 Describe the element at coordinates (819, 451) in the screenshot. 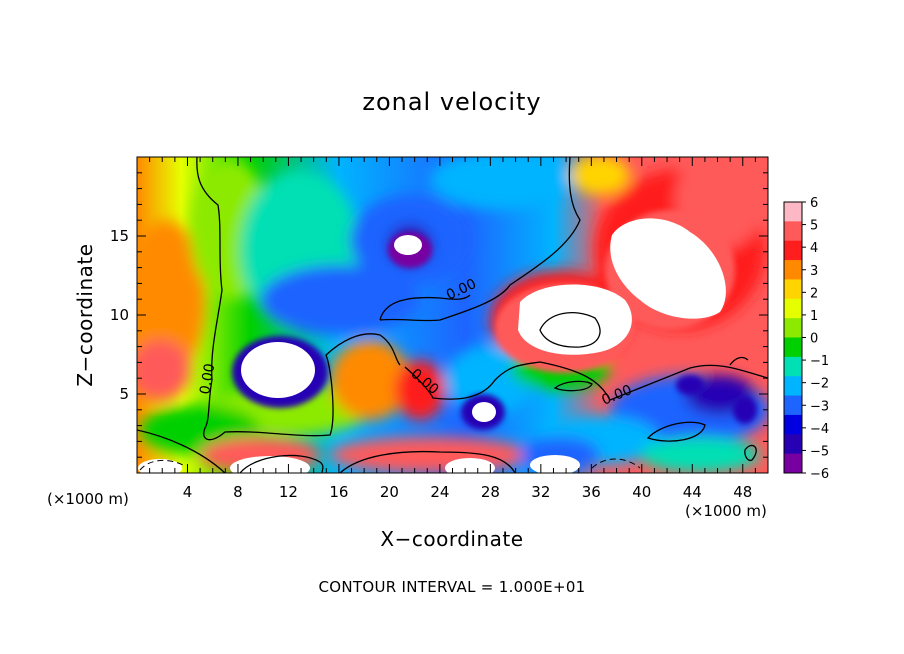

I see `colorbar-tick-label: −5` at that location.